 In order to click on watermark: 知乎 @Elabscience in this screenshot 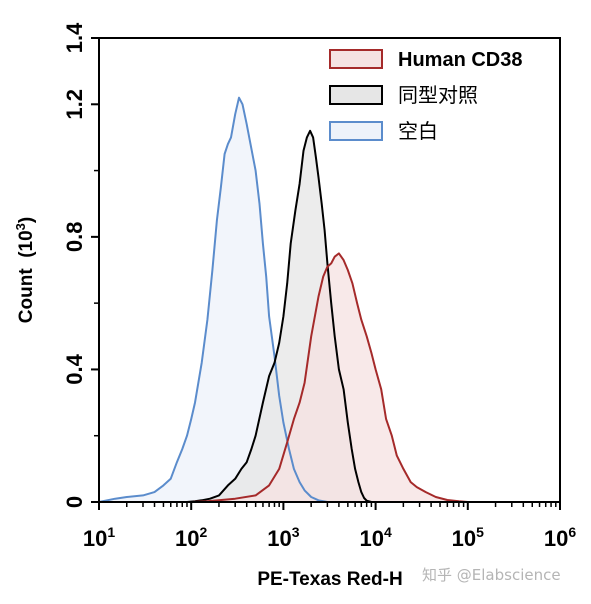, I will do `click(491, 575)`.